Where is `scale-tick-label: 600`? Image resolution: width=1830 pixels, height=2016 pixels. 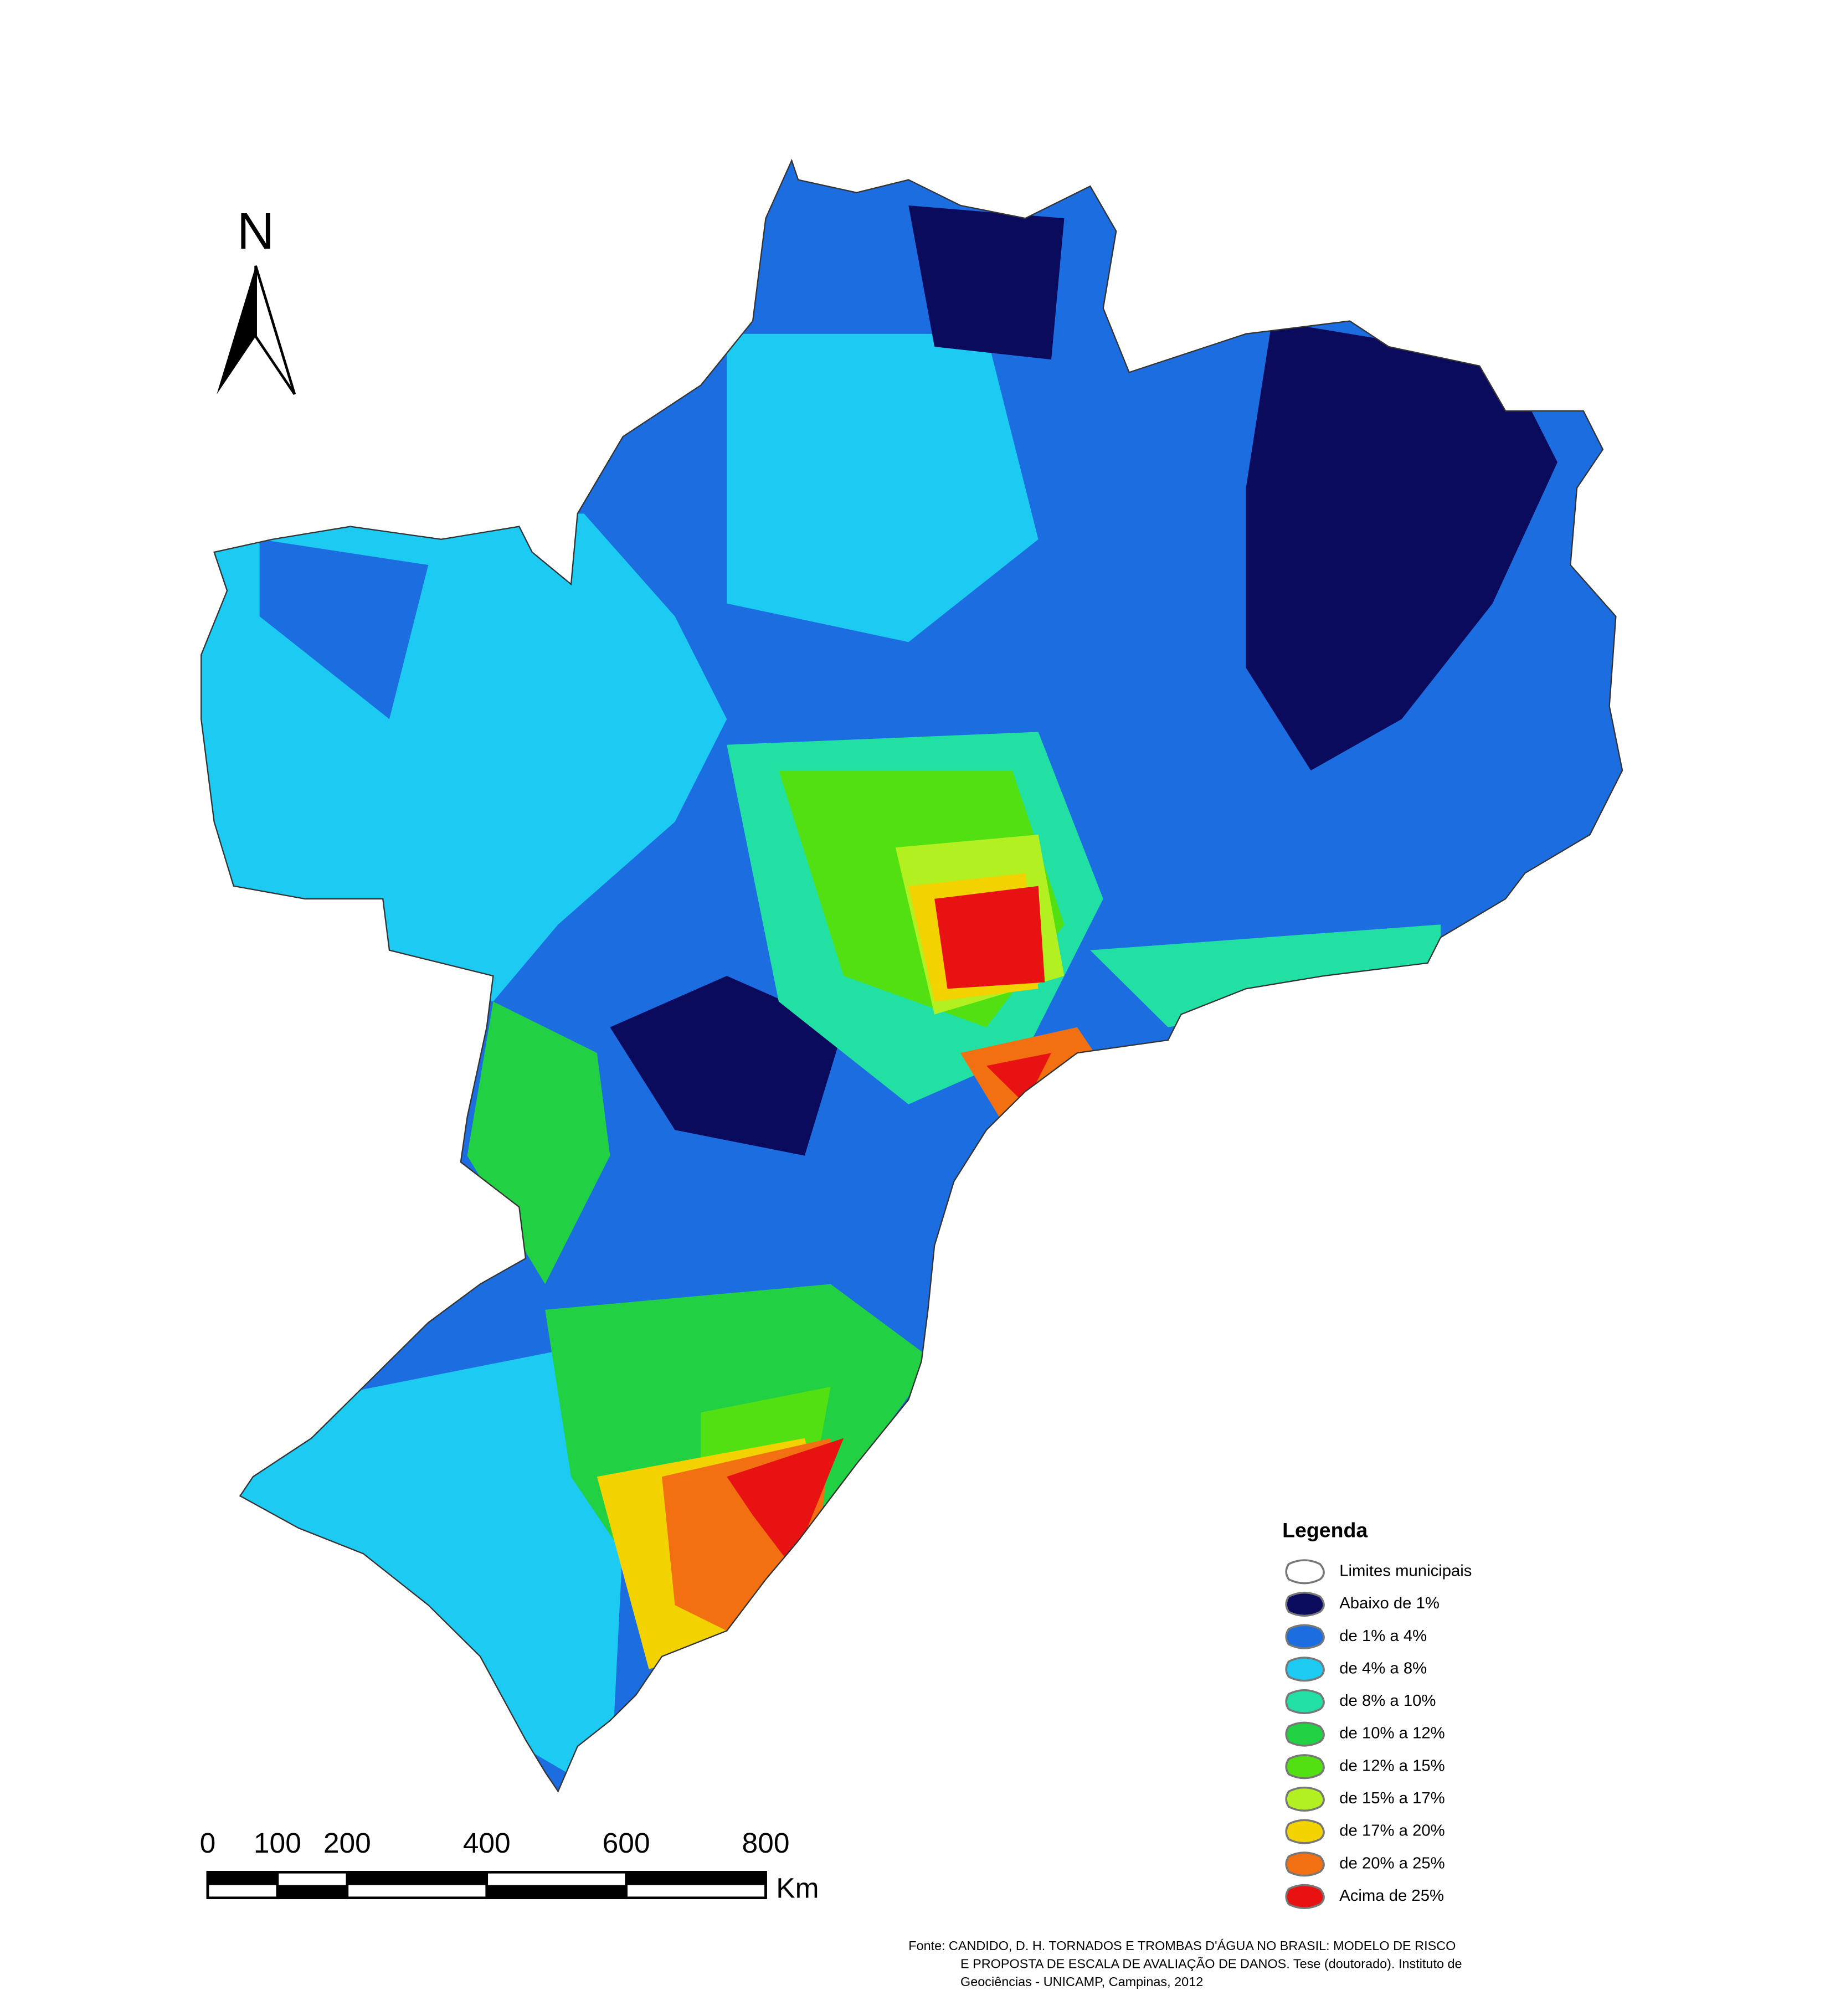 scale-tick-label: 600 is located at coordinates (626, 1843).